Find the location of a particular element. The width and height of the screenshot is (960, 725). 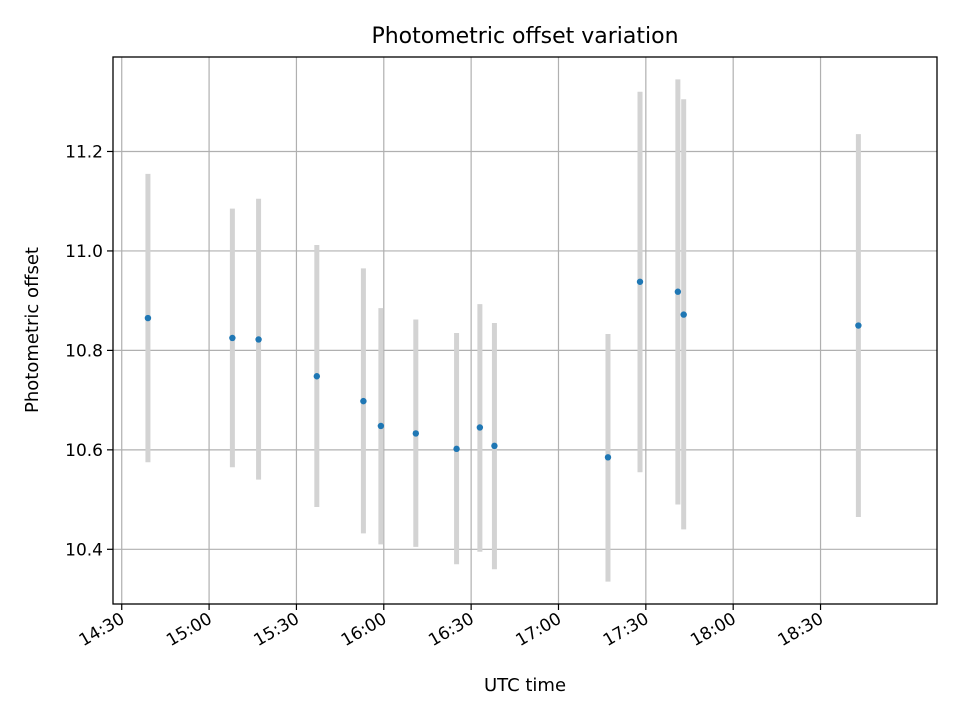

x-tick-label: 17:30 is located at coordinates (626, 630).